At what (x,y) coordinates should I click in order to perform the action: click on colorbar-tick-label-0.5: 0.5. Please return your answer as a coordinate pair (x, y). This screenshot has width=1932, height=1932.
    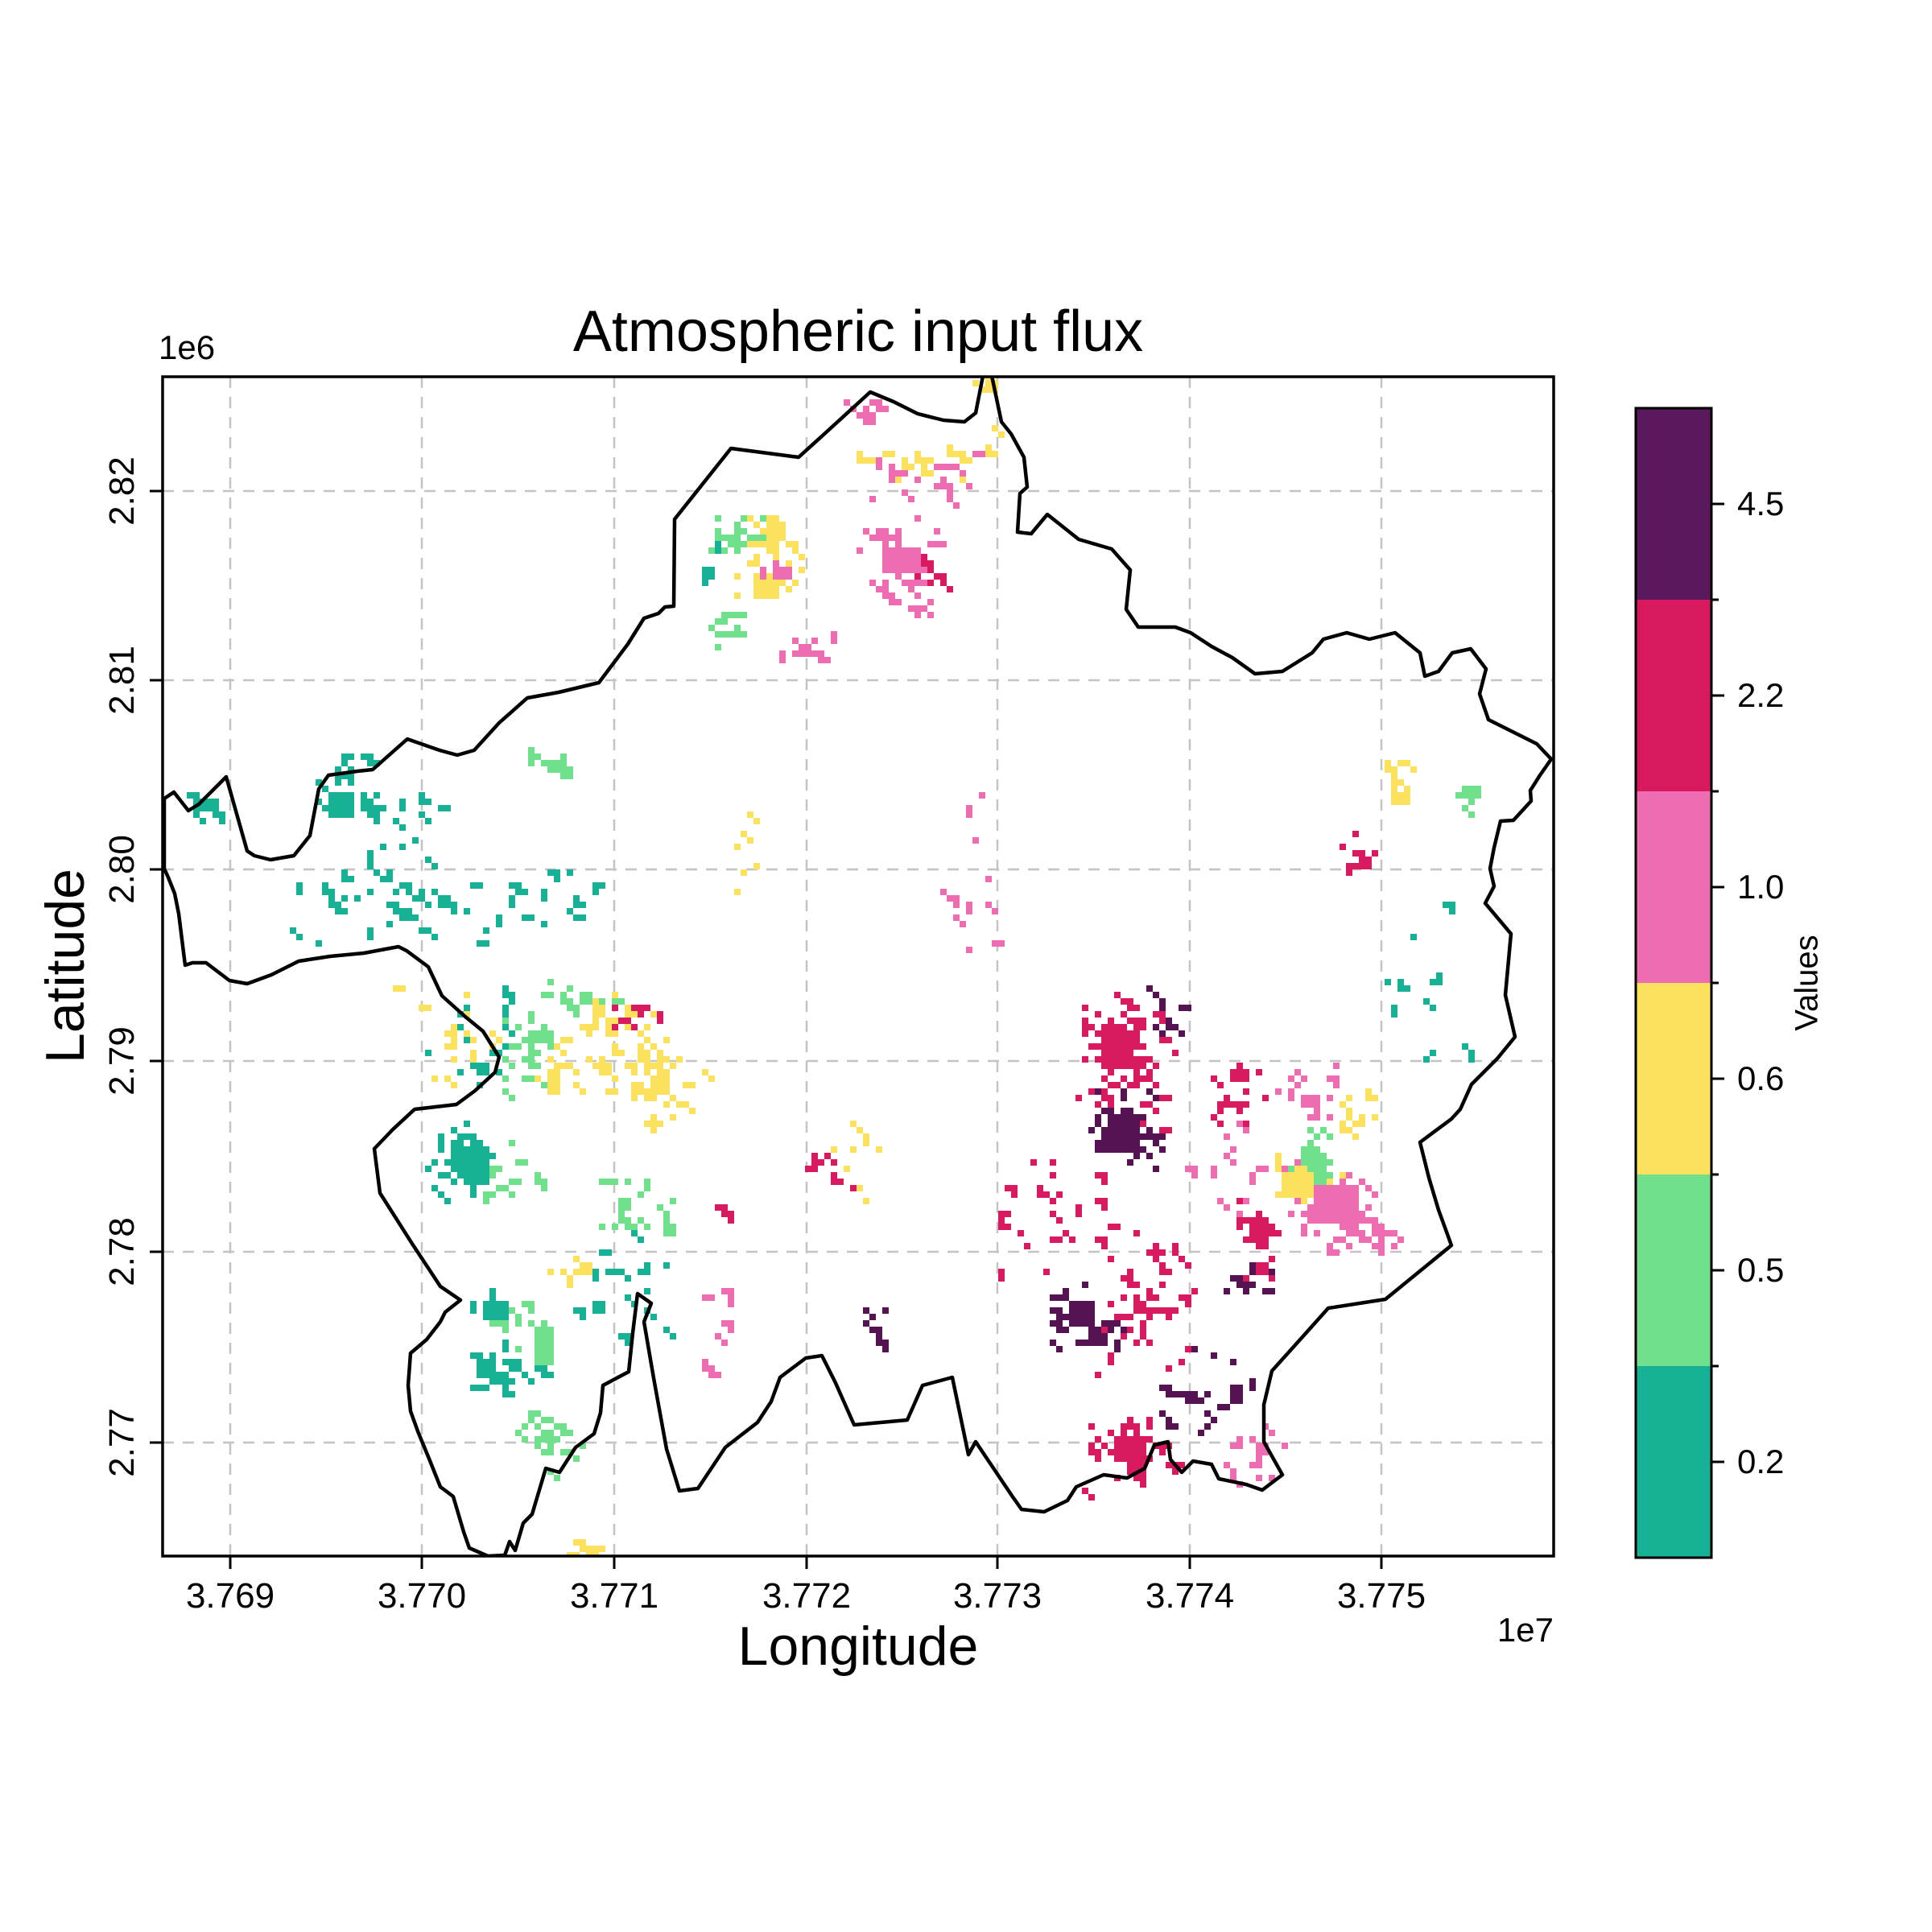
    Looking at the image, I should click on (1761, 1270).